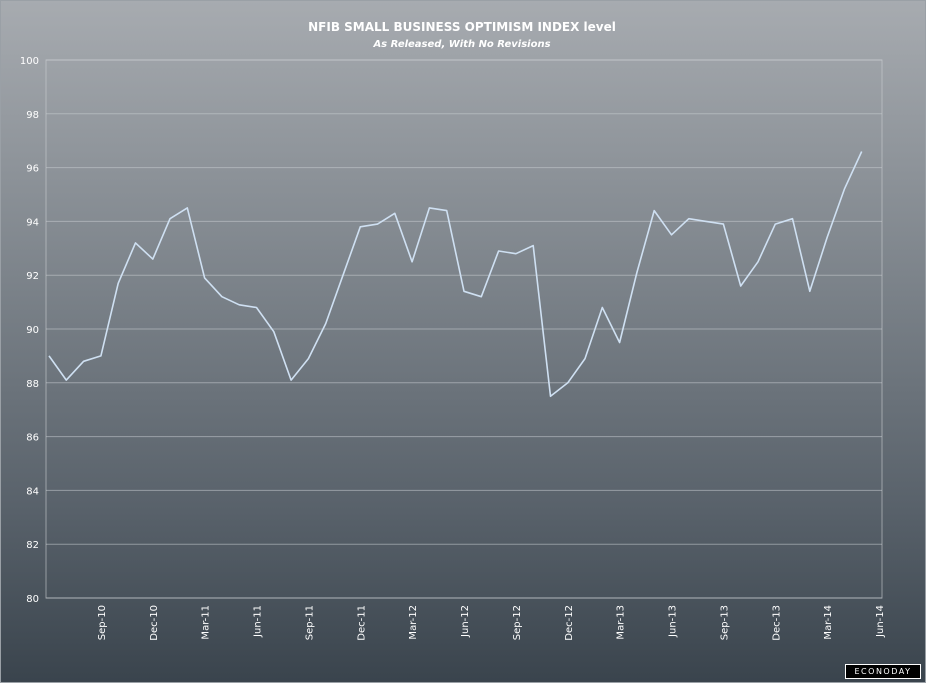 This screenshot has width=926, height=683. Describe the element at coordinates (32, 545) in the screenshot. I see `y-tick-label: 82` at that location.